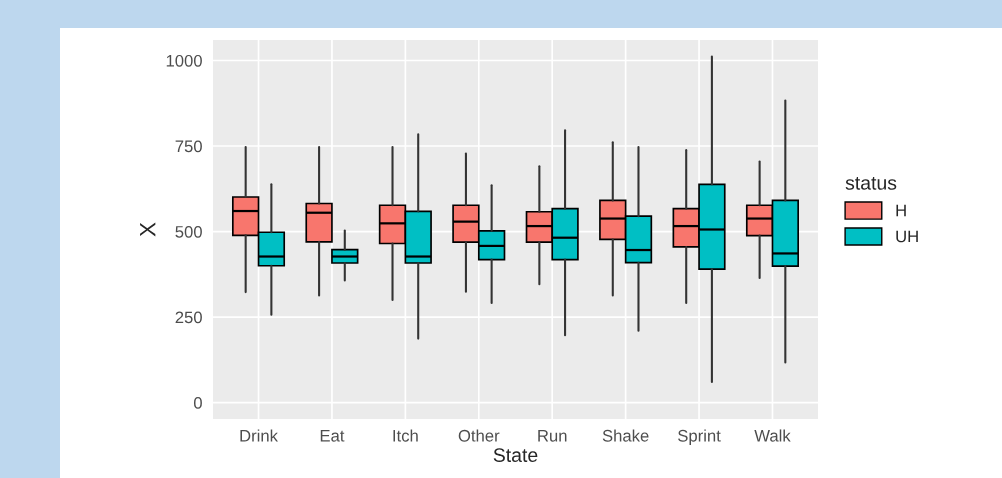 The width and height of the screenshot is (1002, 478). What do you see at coordinates (871, 183) in the screenshot?
I see `legend-title: status` at bounding box center [871, 183].